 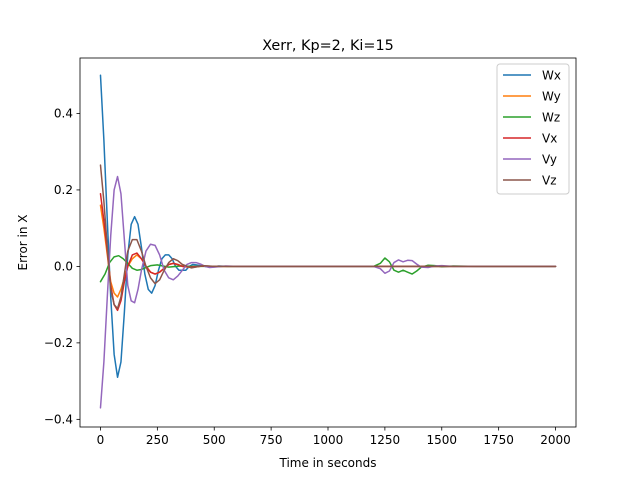 What do you see at coordinates (328, 440) in the screenshot?
I see `x-tick-label: 1000` at bounding box center [328, 440].